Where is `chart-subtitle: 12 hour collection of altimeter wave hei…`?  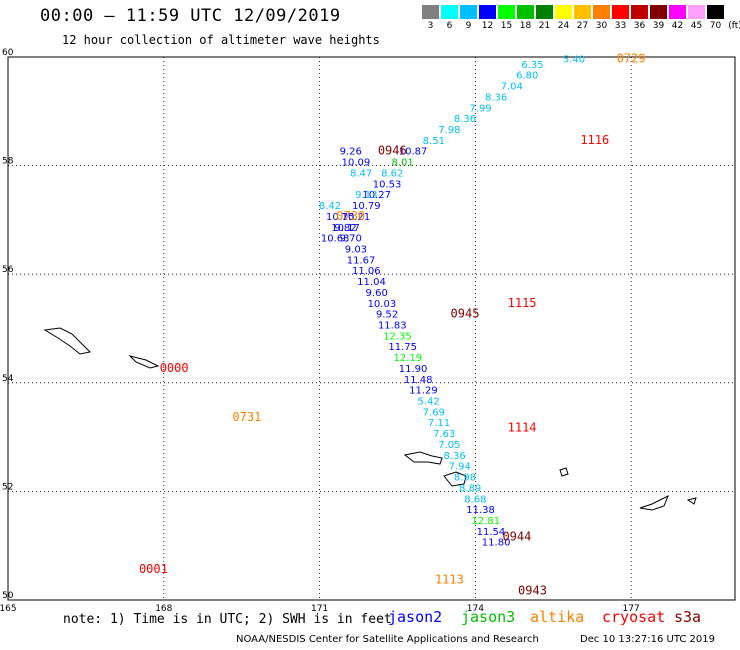 chart-subtitle: 12 hour collection of altimeter wave hei… is located at coordinates (221, 40).